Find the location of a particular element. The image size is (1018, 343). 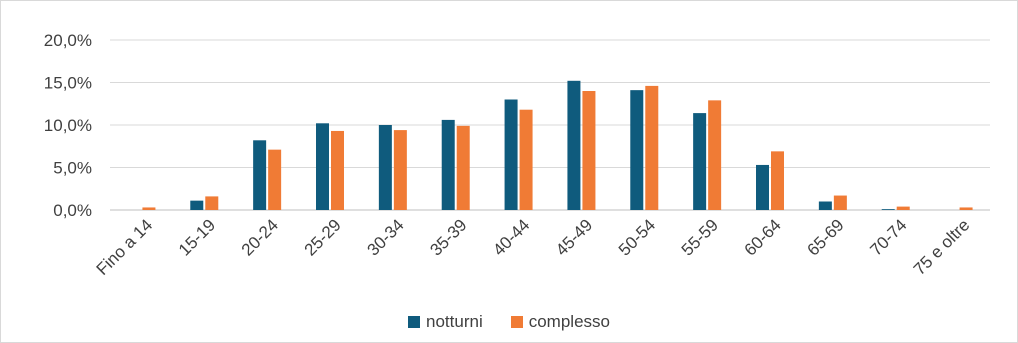

x-tick-label: Fino a 14 is located at coordinates (125, 247).